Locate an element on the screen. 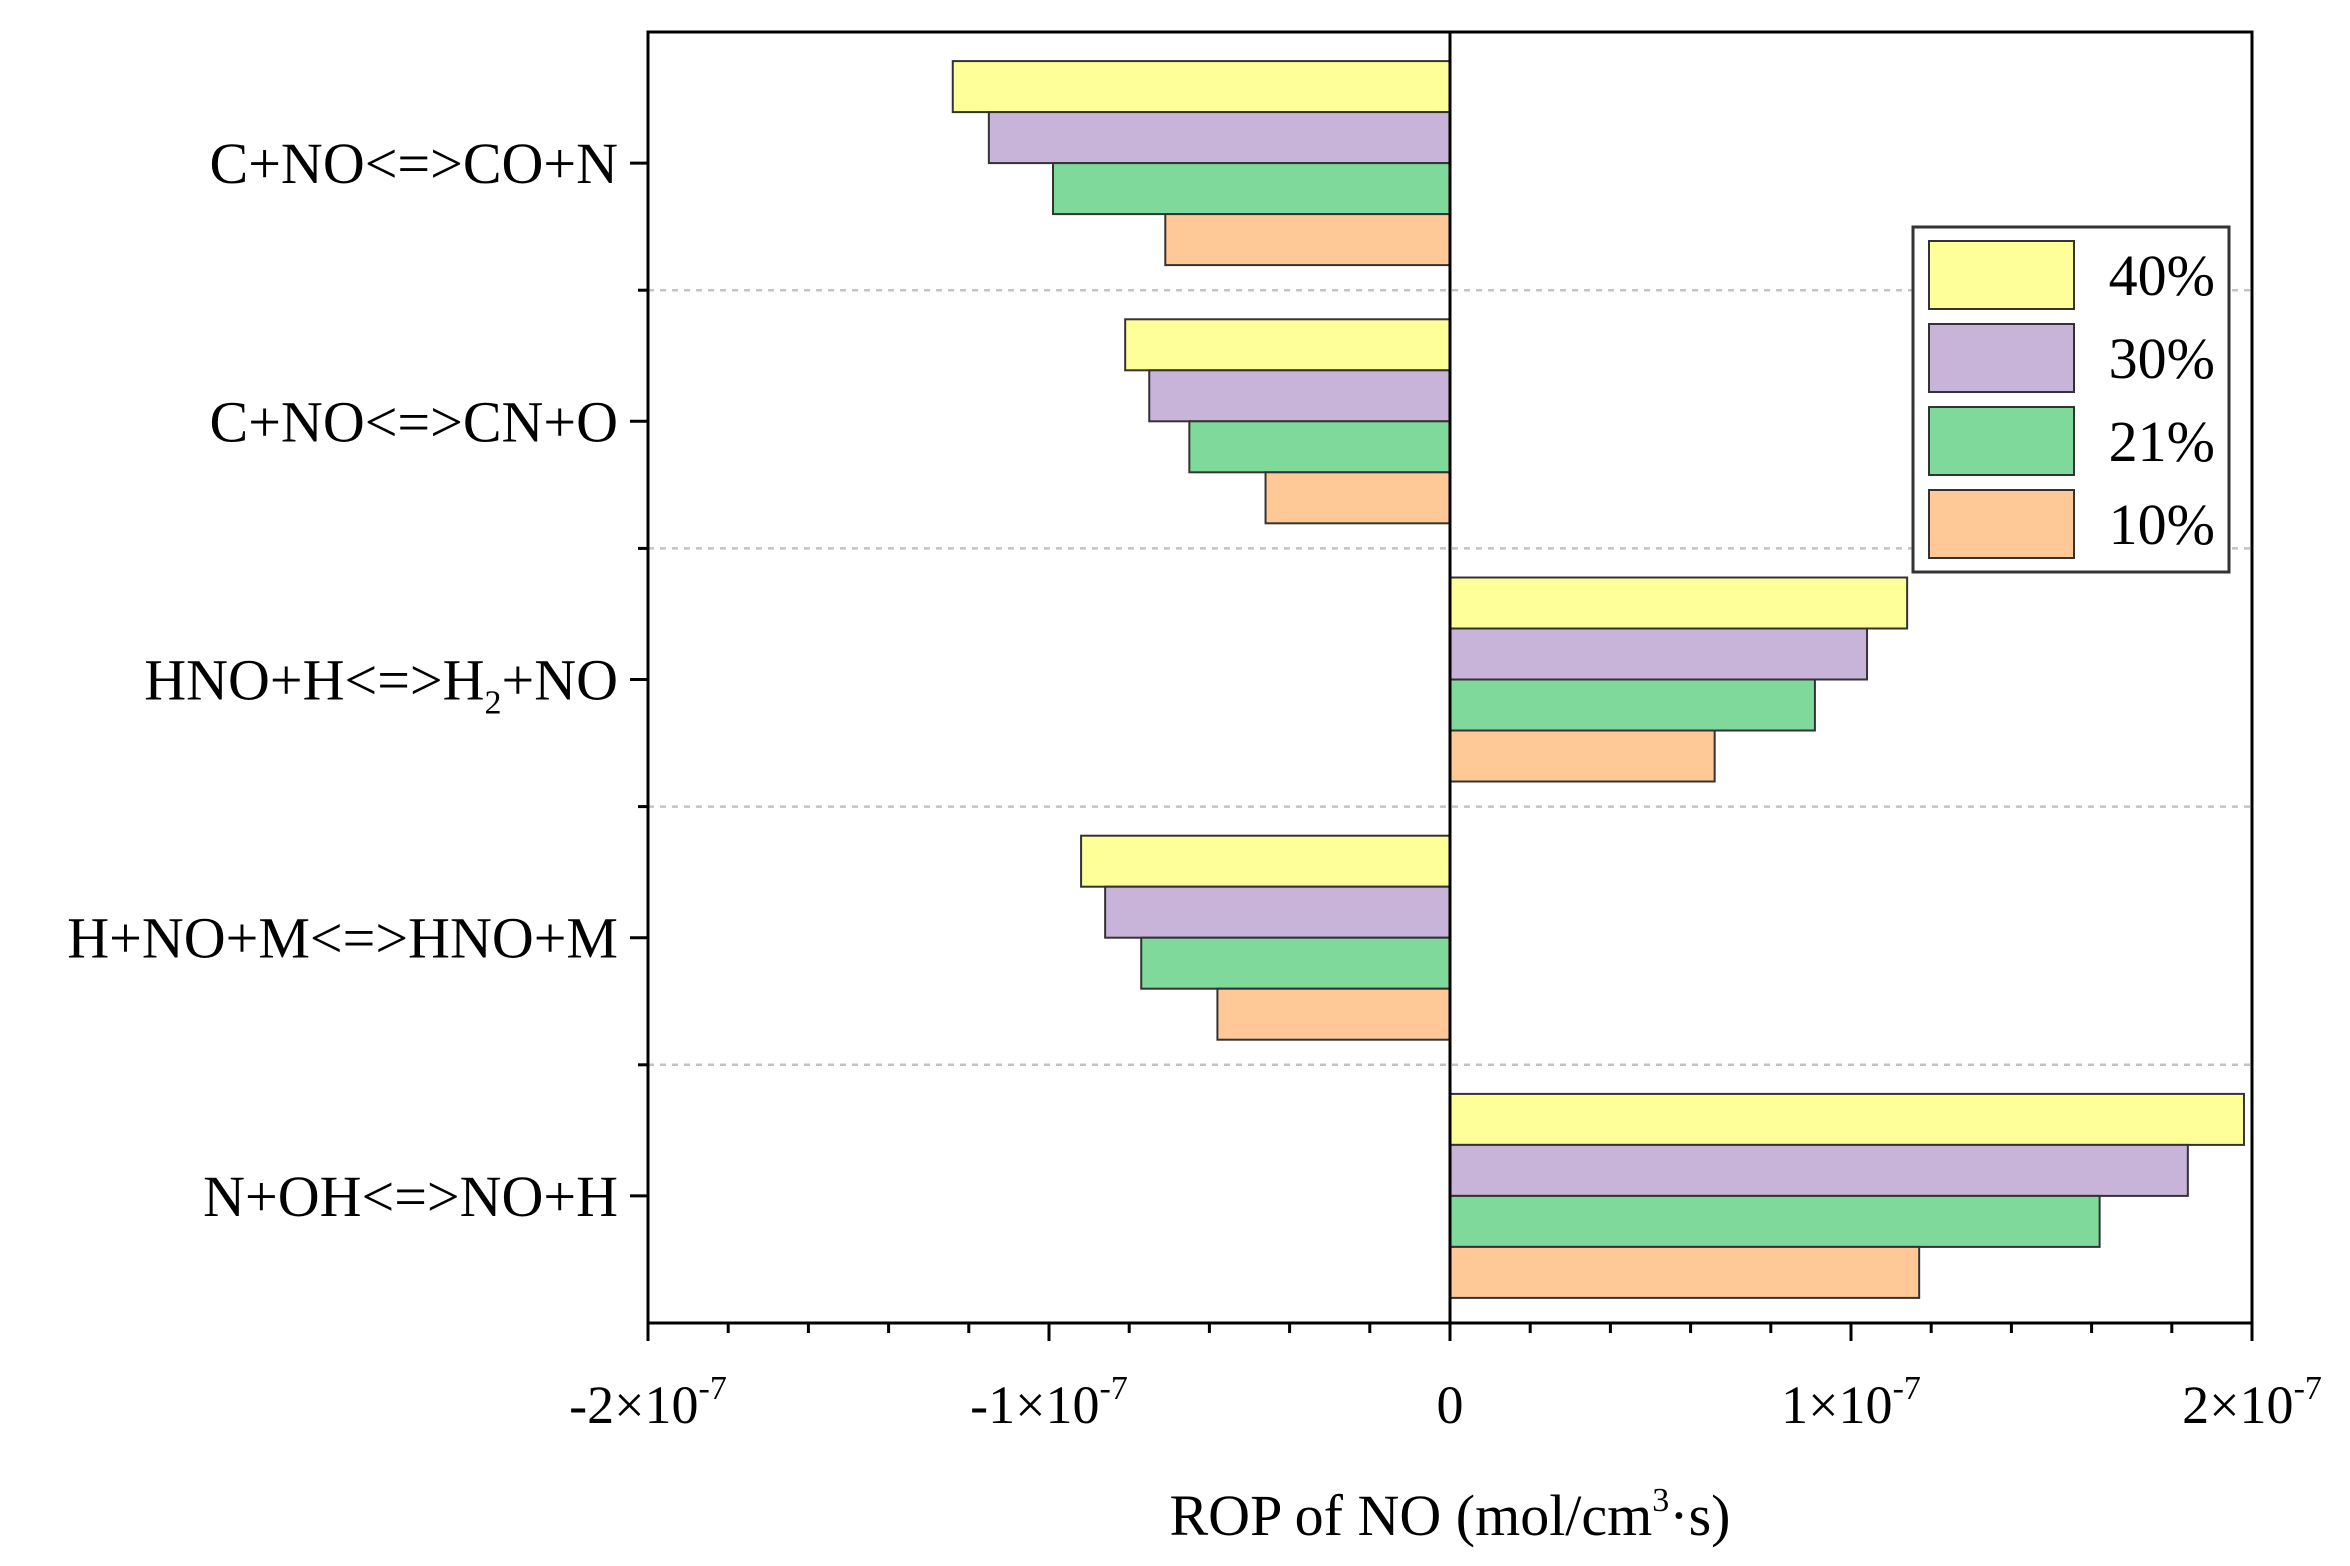 The width and height of the screenshot is (2350, 1566). x-axis-label: ROP of NO (mol/cm3·s) is located at coordinates (1450, 1515).